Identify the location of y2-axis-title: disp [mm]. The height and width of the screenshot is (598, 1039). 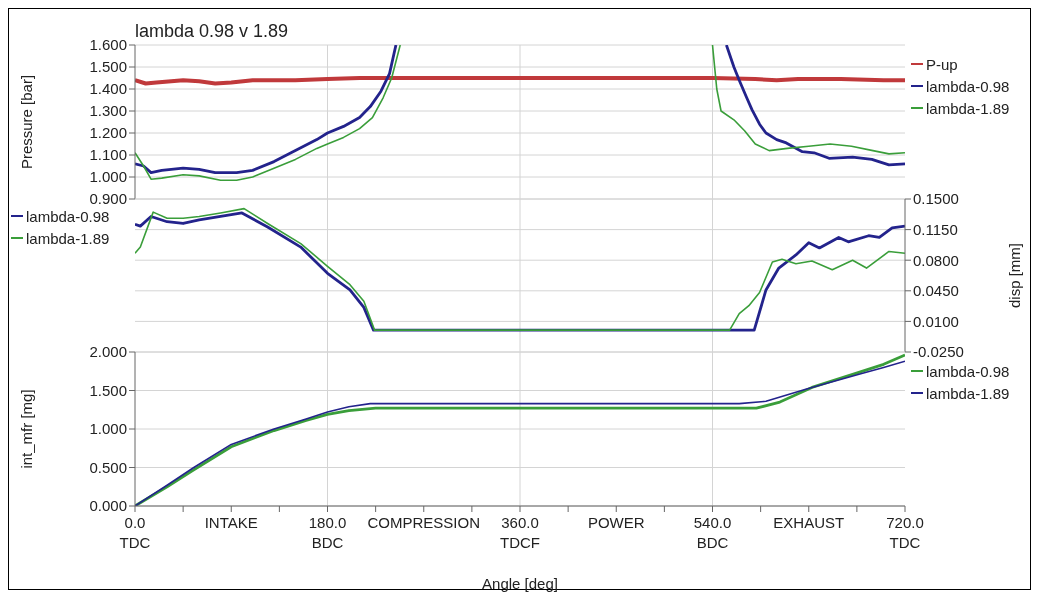
(1015, 275).